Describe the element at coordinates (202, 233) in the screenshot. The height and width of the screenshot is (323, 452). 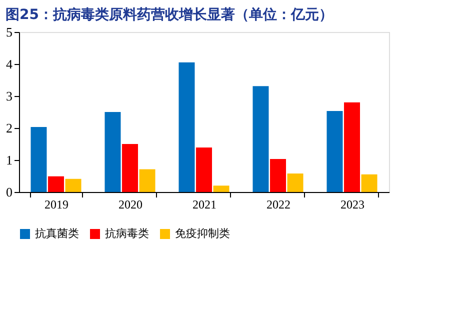
I see `legend-label: 免疫抑制类` at that location.